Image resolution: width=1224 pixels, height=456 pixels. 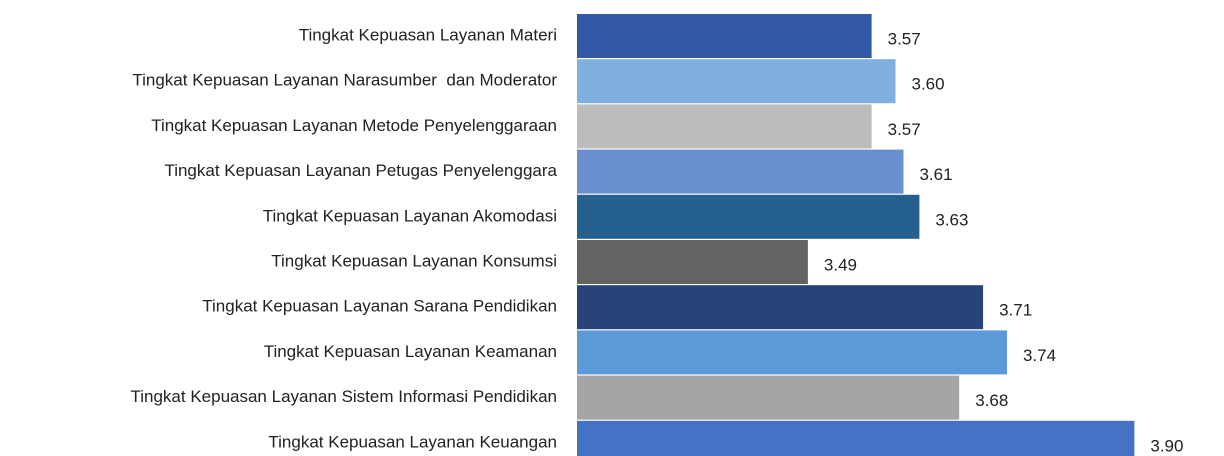 What do you see at coordinates (1015, 310) in the screenshot?
I see `value-label: 3.71` at bounding box center [1015, 310].